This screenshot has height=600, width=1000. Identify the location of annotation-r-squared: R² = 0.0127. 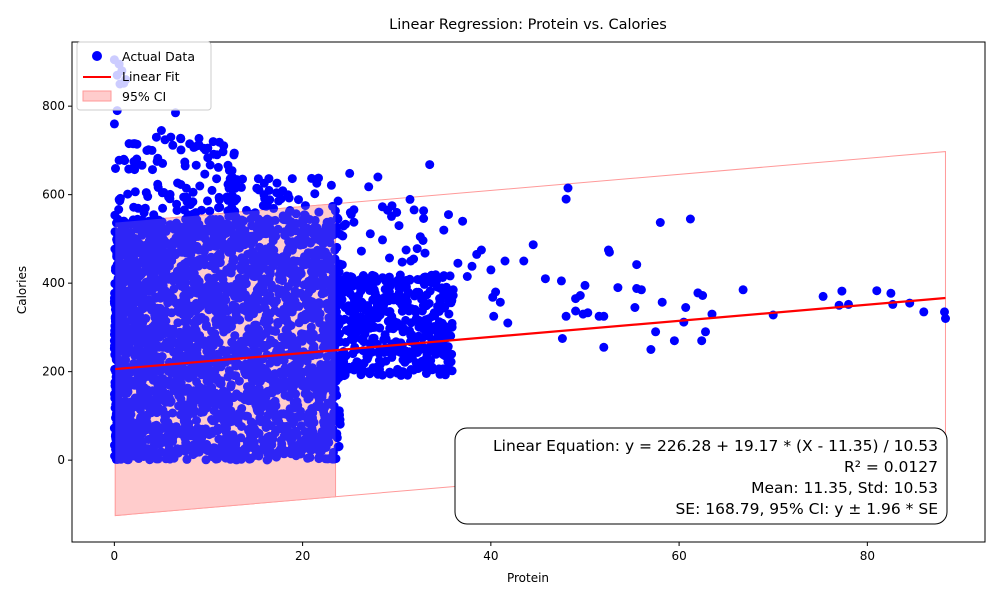
(891, 467).